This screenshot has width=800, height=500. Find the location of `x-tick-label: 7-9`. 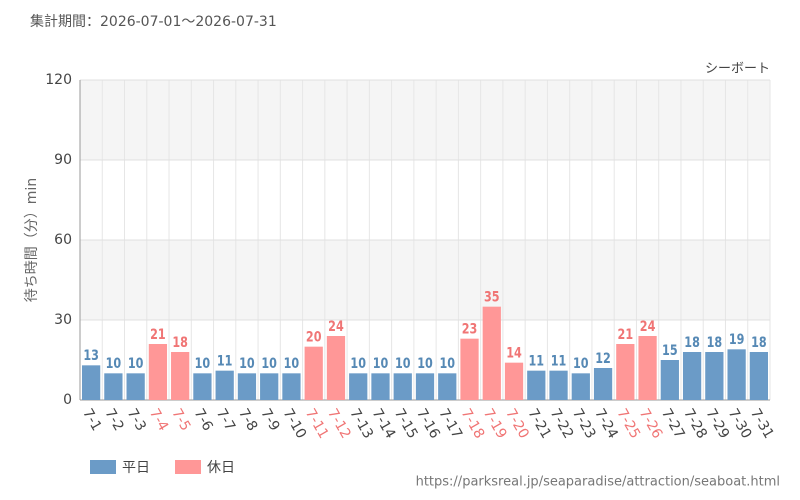

x-tick-label: 7-9 is located at coordinates (269, 420).